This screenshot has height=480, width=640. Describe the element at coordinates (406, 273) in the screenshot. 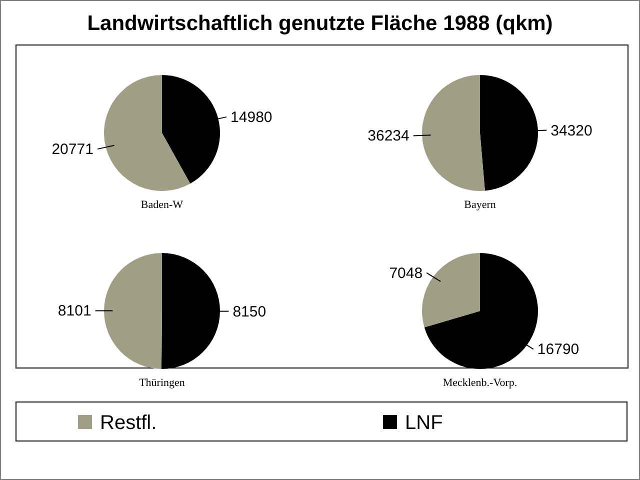

I see `data-label: 7048` at that location.